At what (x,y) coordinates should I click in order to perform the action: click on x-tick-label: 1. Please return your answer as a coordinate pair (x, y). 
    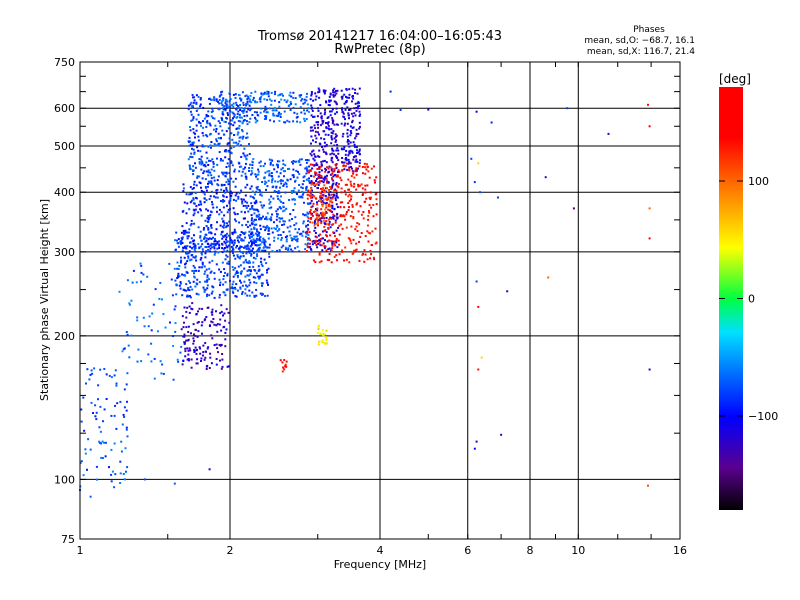
    Looking at the image, I should click on (80, 550).